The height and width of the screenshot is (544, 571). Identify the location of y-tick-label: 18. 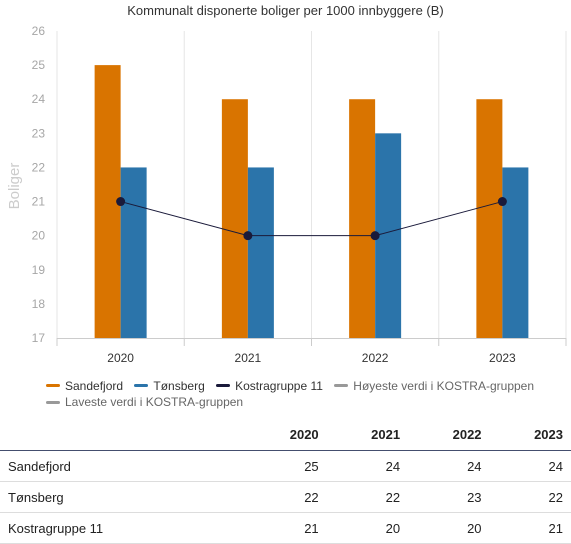
(39, 304).